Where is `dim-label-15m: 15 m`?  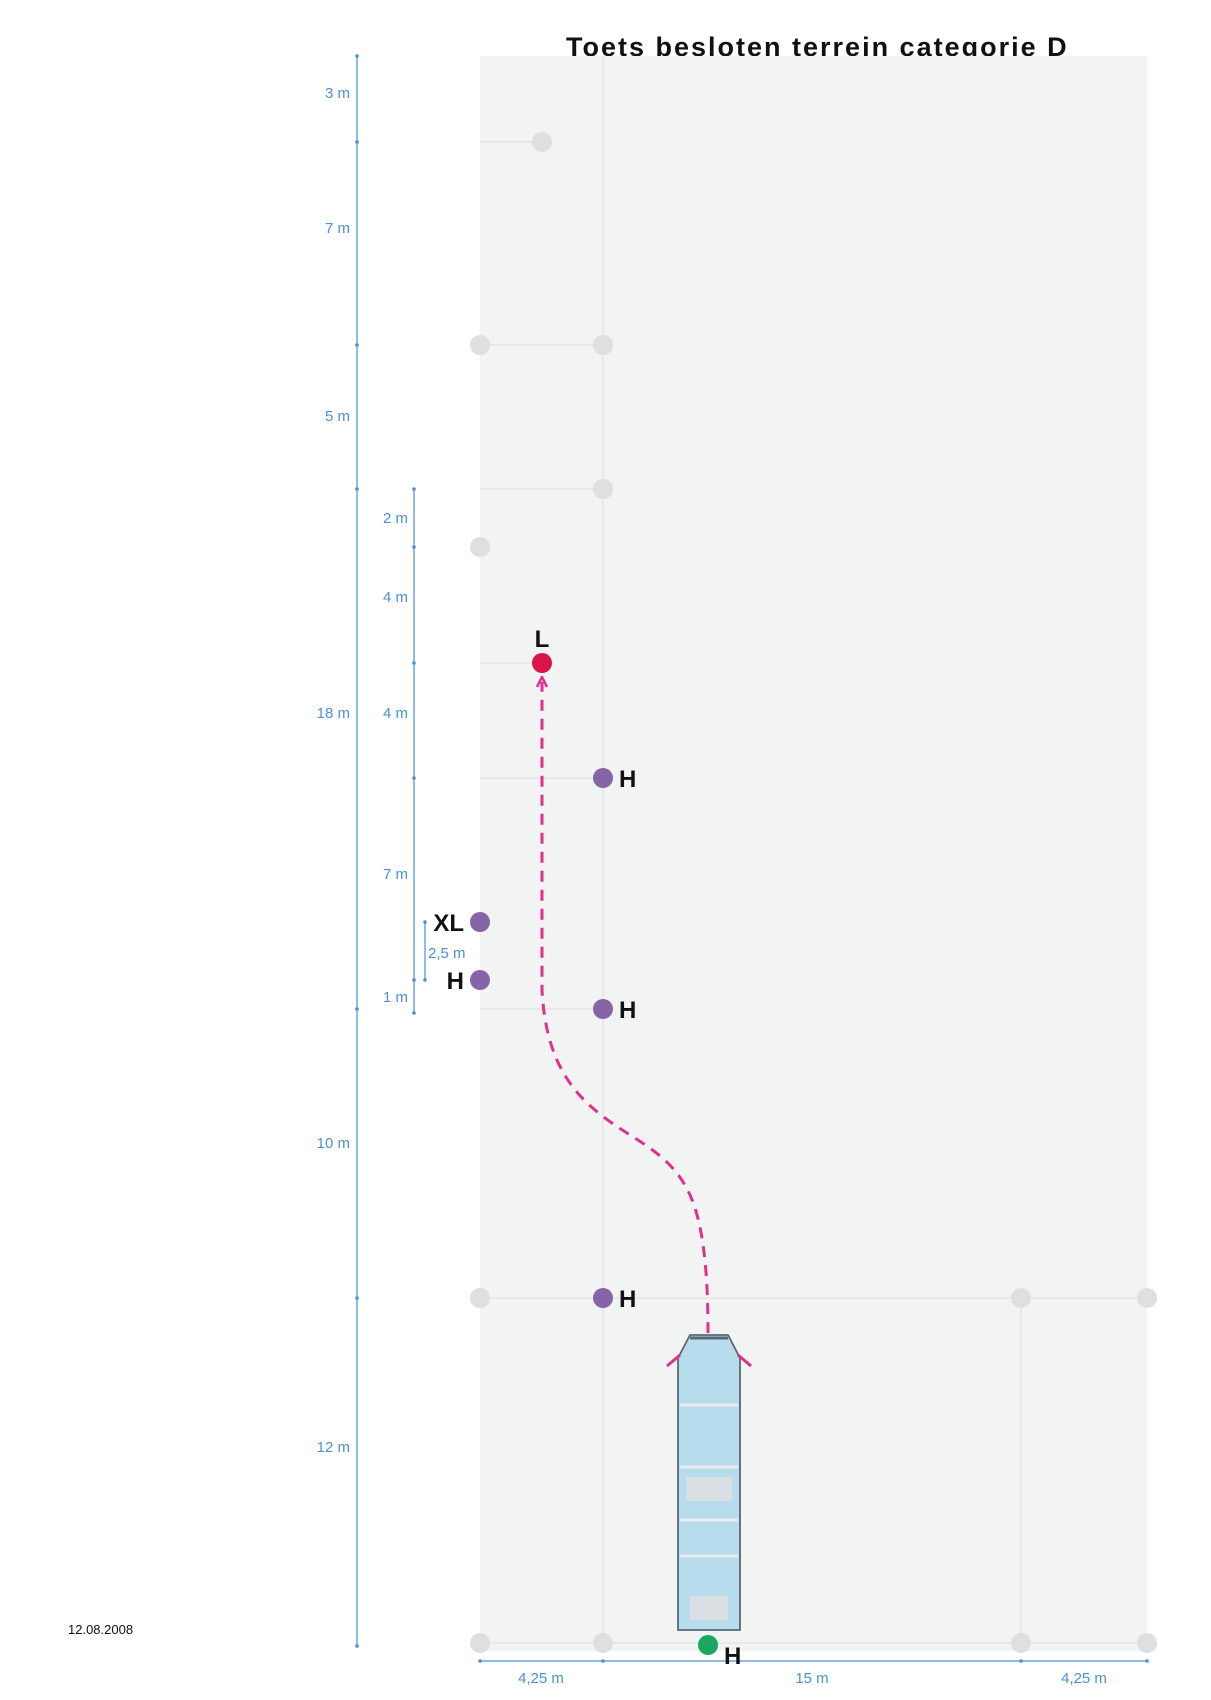
dim-label-15m: 15 m is located at coordinates (811, 1678).